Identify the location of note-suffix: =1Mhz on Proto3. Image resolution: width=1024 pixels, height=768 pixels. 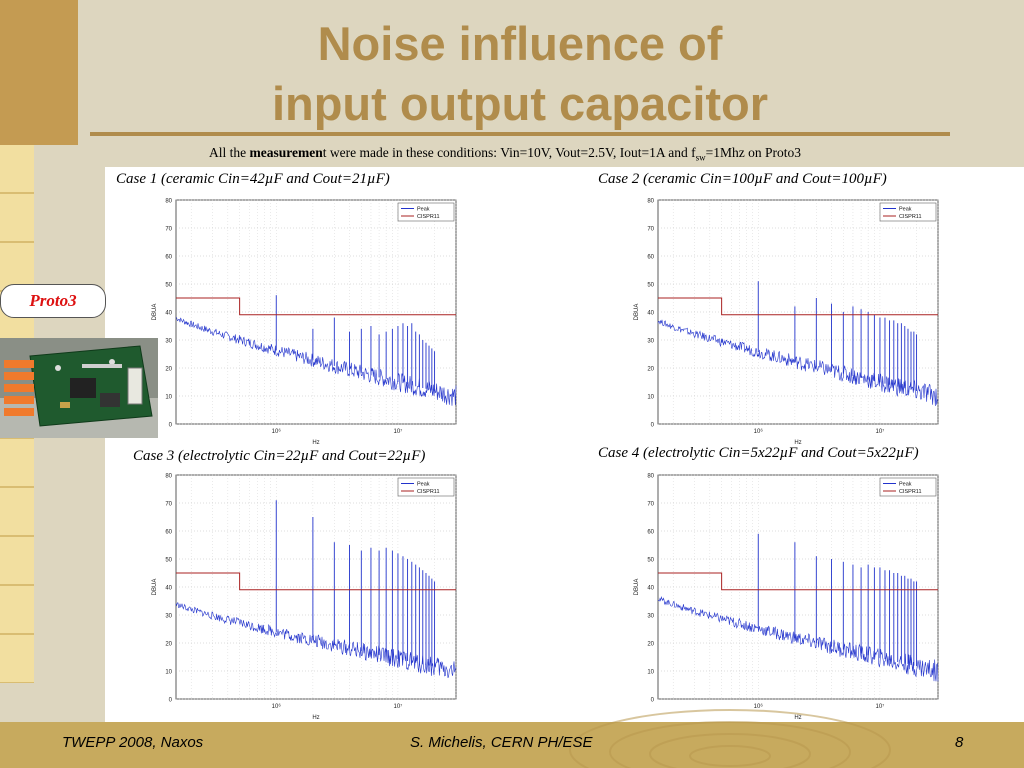
(753, 152).